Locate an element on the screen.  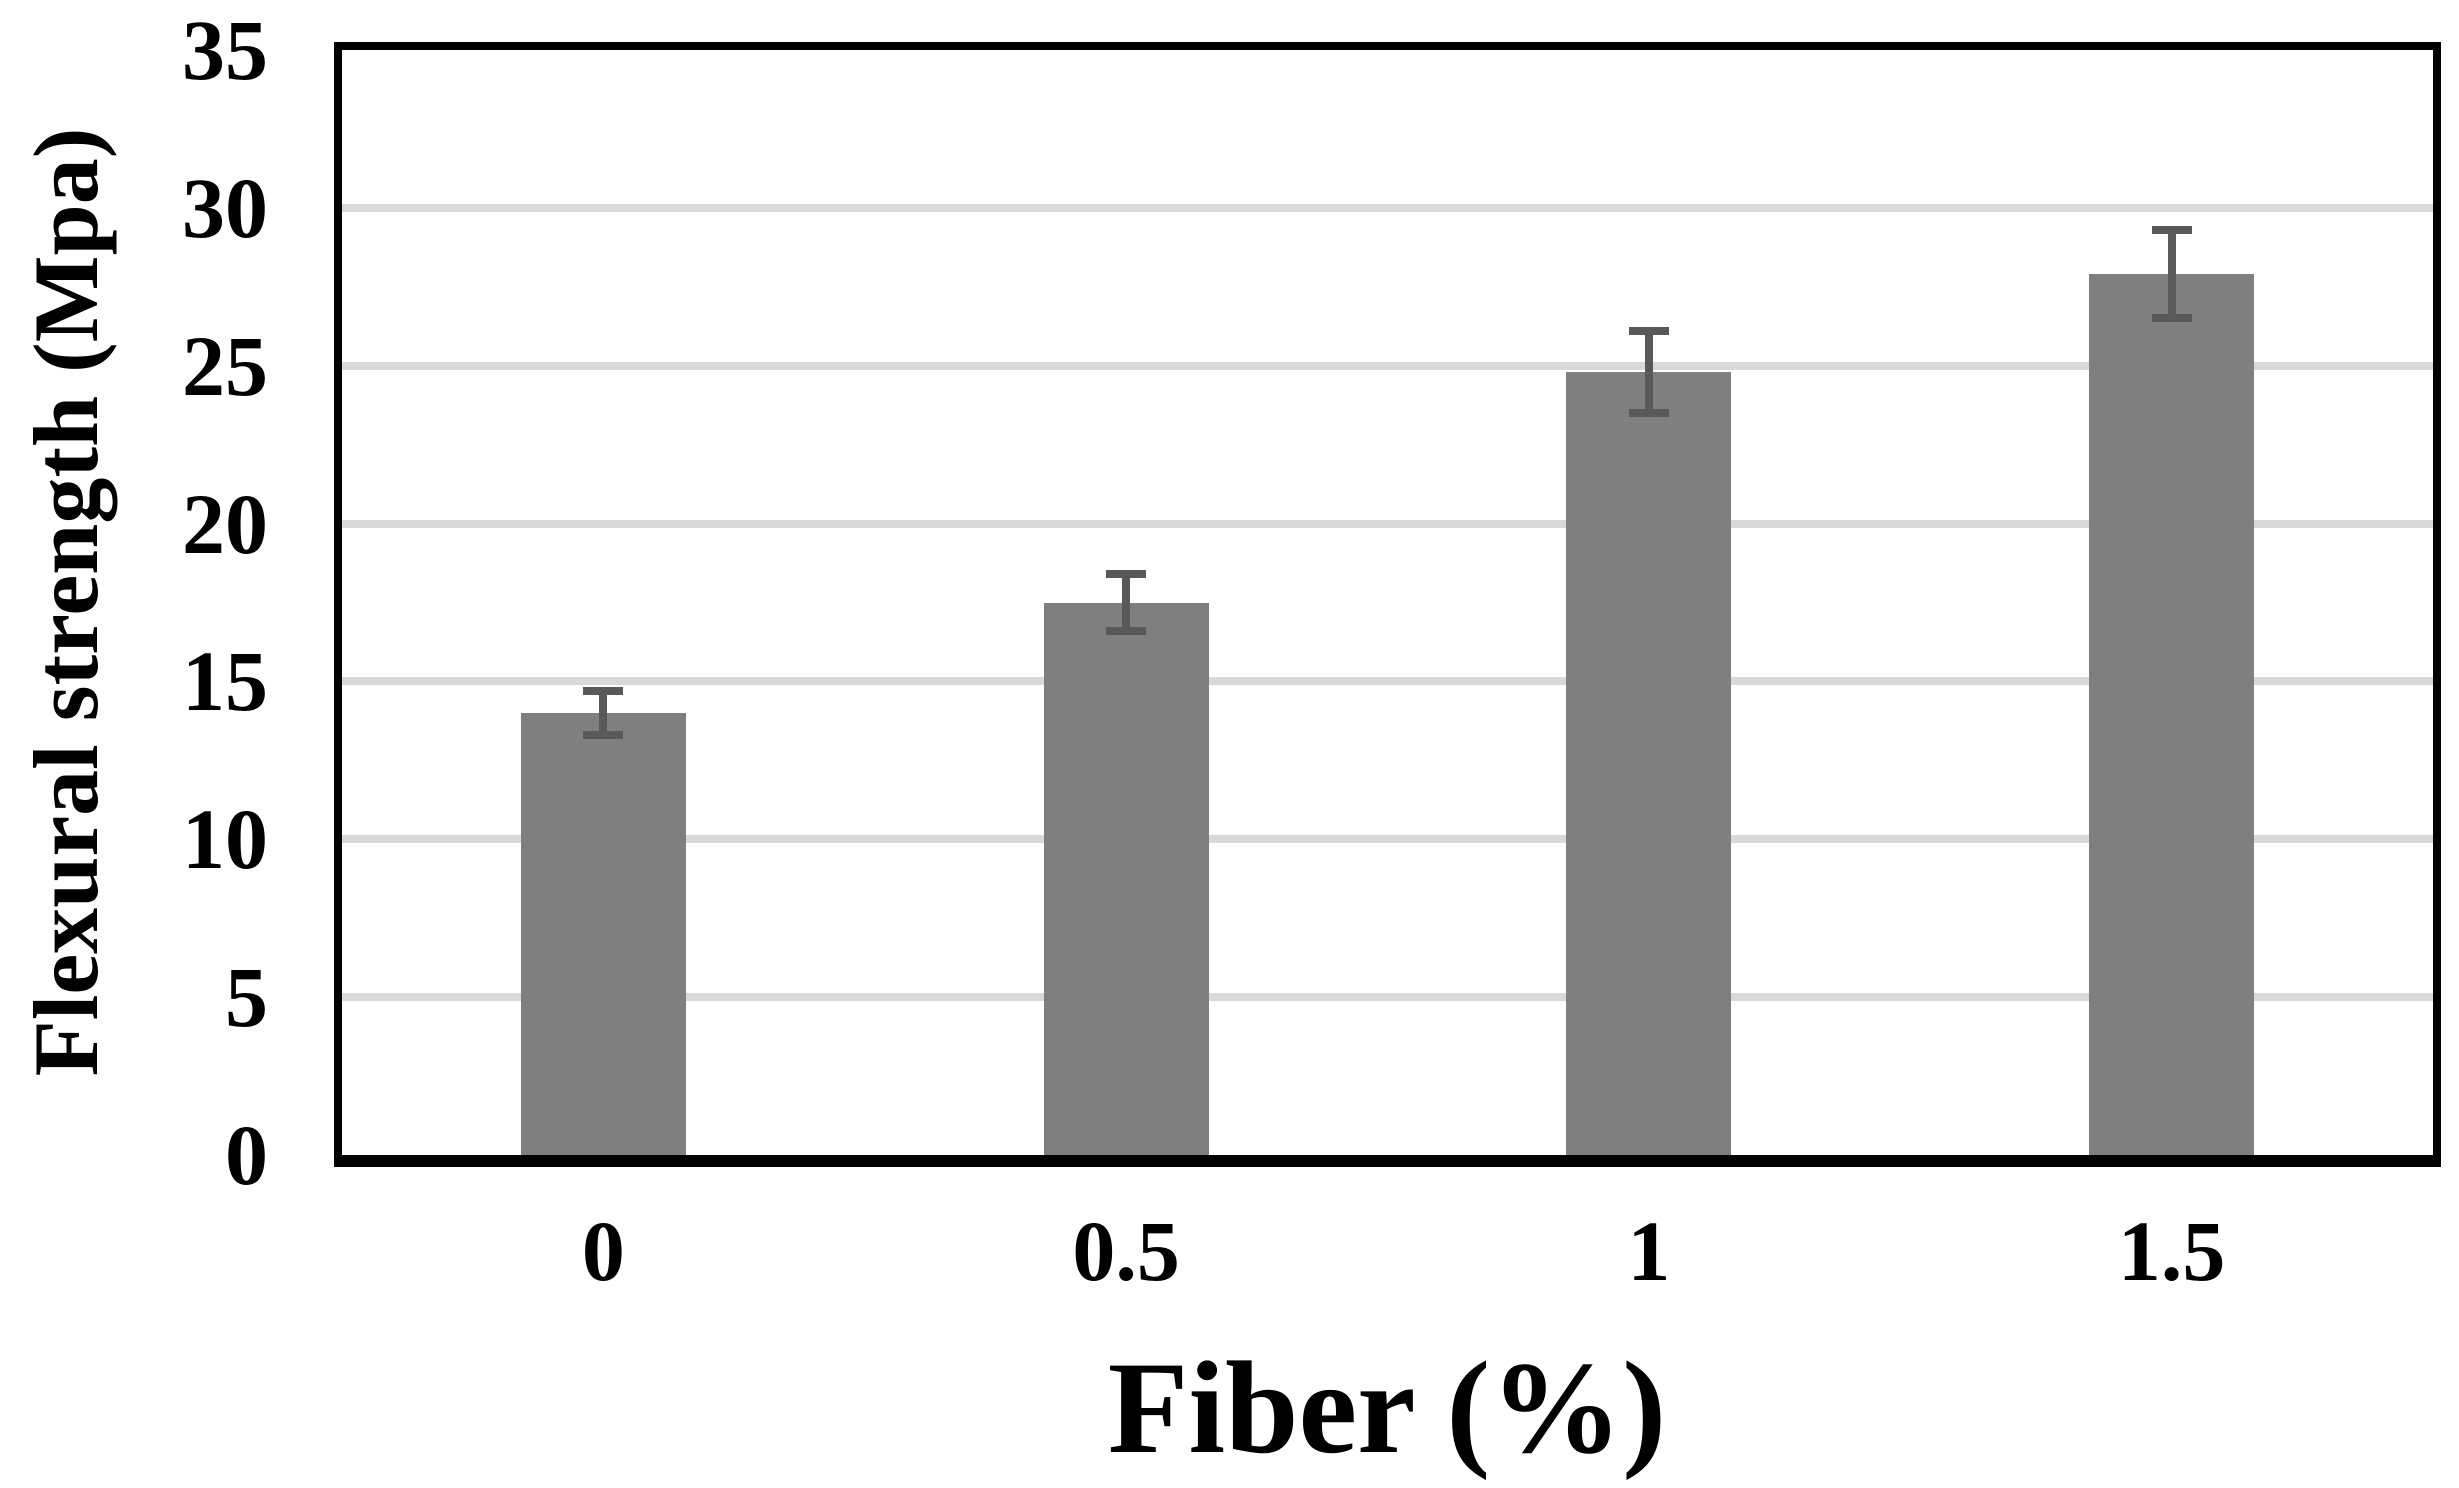
x-tick-label-0.5: 0.5 is located at coordinates (1126, 1251).